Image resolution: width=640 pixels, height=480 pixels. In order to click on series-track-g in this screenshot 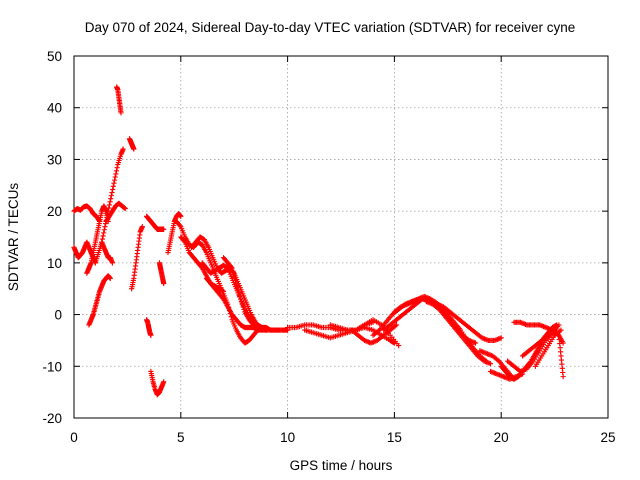, I will do `click(115, 212)`.